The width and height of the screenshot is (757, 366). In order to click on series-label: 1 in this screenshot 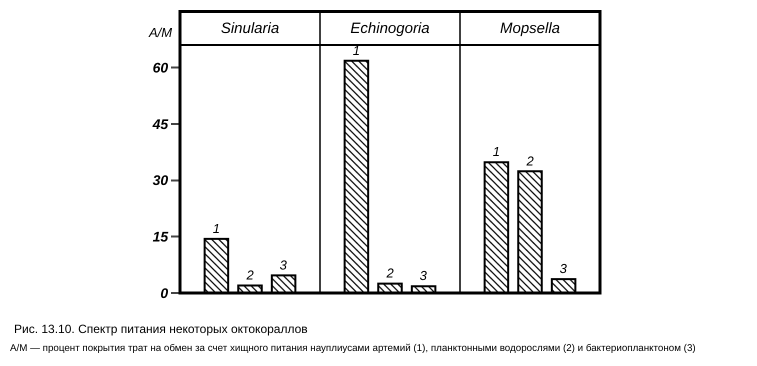, I will do `click(216, 228)`.